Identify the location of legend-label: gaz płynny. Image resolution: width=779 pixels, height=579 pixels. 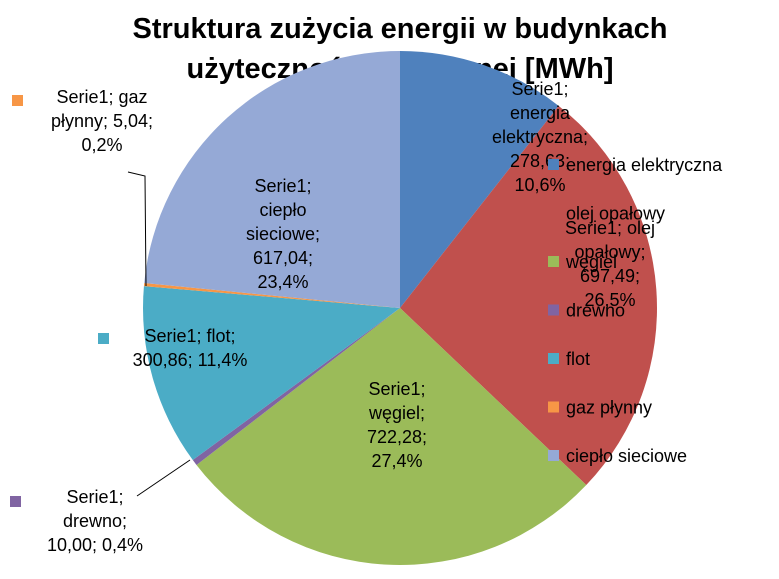
(609, 408).